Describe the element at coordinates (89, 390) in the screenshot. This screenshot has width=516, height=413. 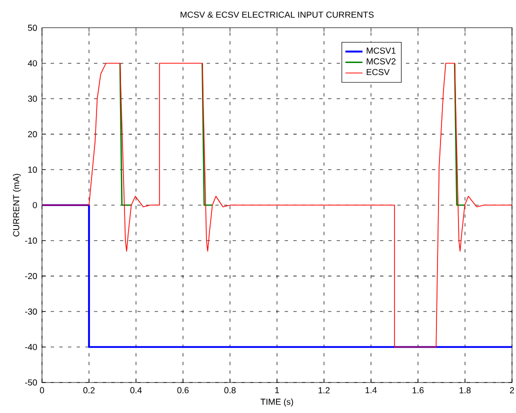
I see `x-tick-label: 0.2` at that location.